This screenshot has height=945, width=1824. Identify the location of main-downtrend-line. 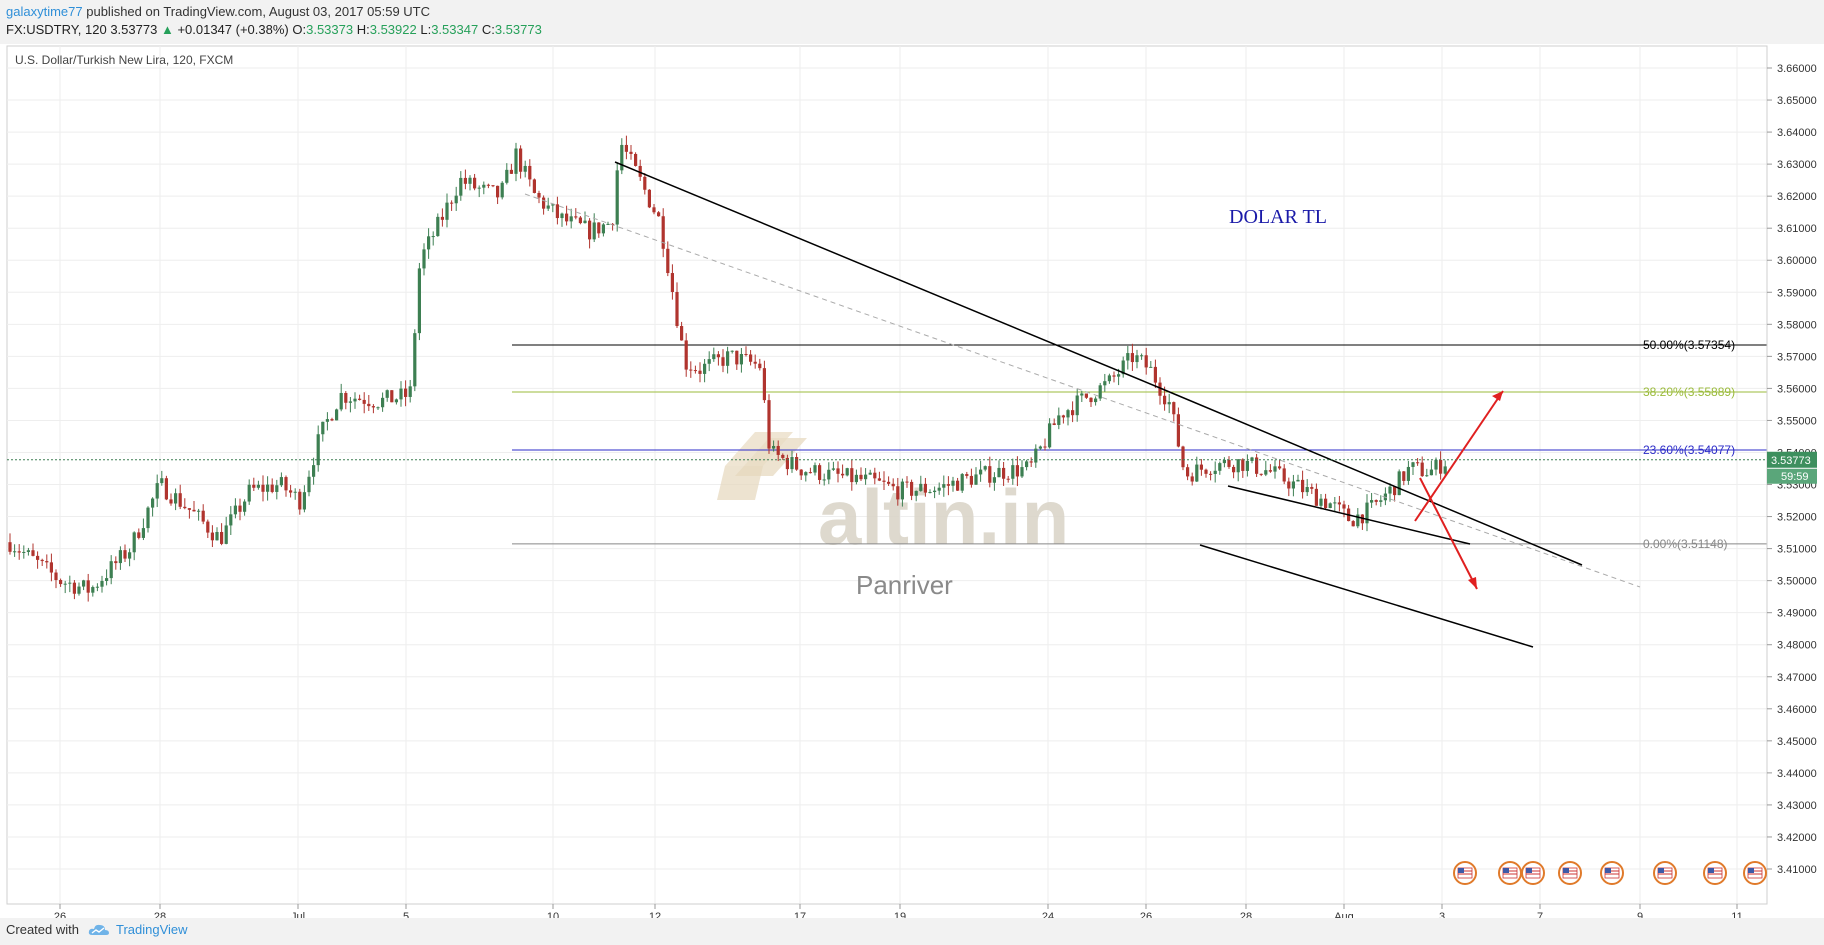
(887, 275).